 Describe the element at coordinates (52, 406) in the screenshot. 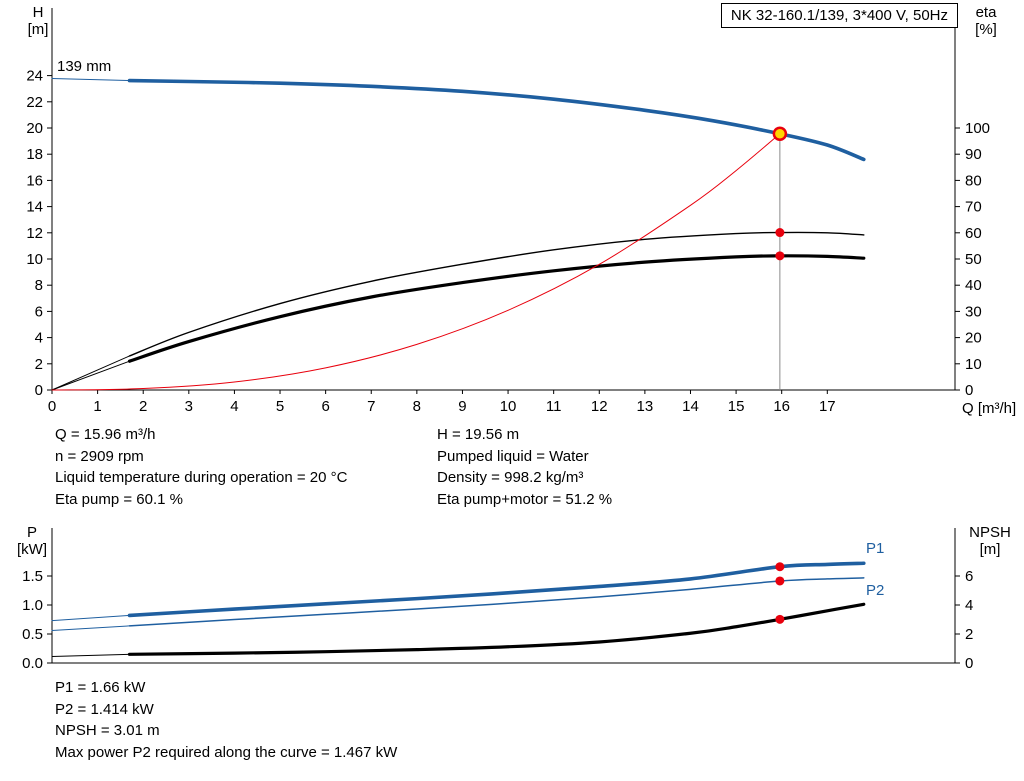

I see `x-tick-label: 0` at that location.